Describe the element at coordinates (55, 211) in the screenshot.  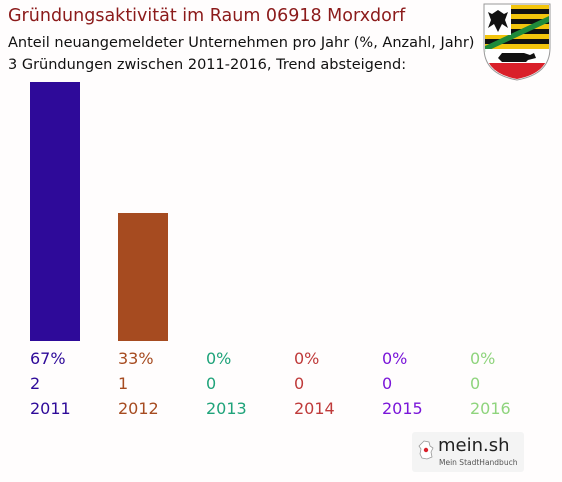
I see `bar-2011` at that location.